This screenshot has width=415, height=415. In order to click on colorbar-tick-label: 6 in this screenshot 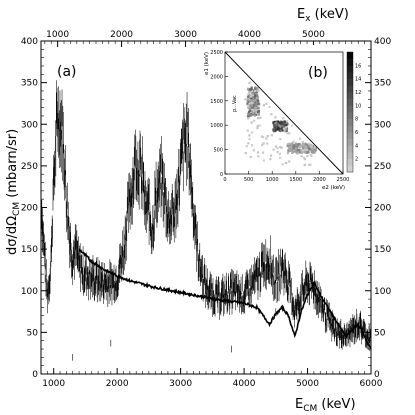, I will do `click(356, 133)`.